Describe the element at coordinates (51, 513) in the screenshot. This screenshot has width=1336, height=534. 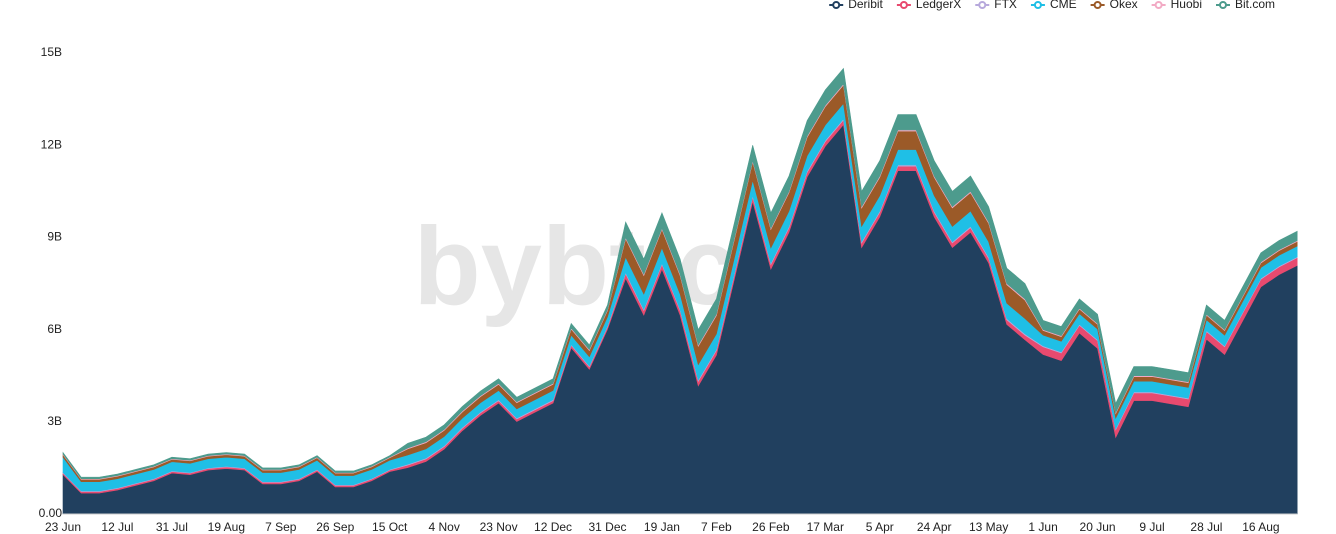
I see `y-tick-label: 0.00` at that location.